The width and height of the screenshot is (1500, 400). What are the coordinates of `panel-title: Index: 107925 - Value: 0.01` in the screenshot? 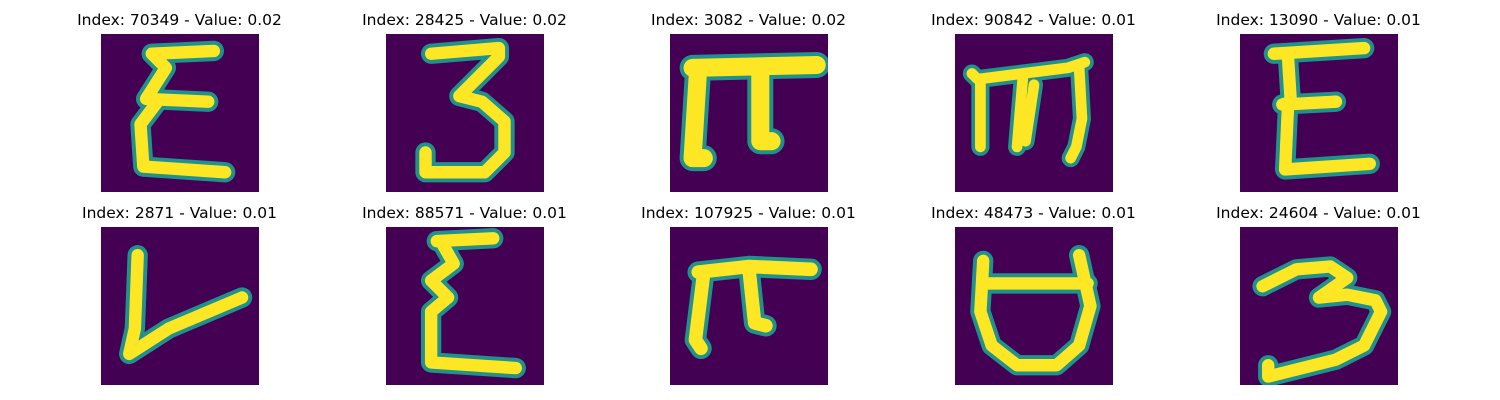 It's located at (748, 213).